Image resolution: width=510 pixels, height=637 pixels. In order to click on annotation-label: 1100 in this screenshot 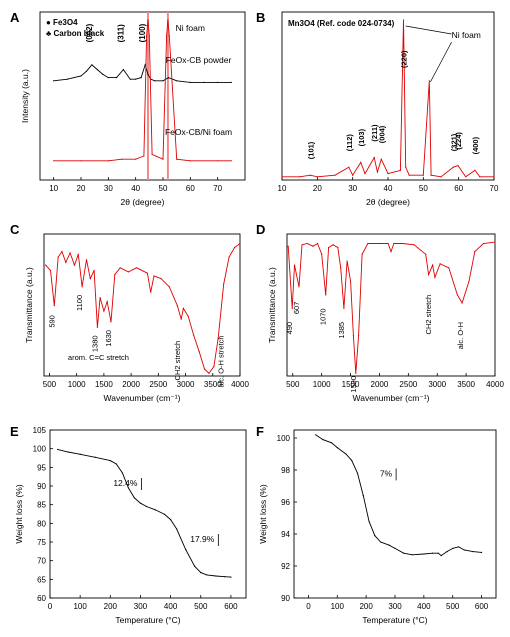, I will do `click(79, 303)`.